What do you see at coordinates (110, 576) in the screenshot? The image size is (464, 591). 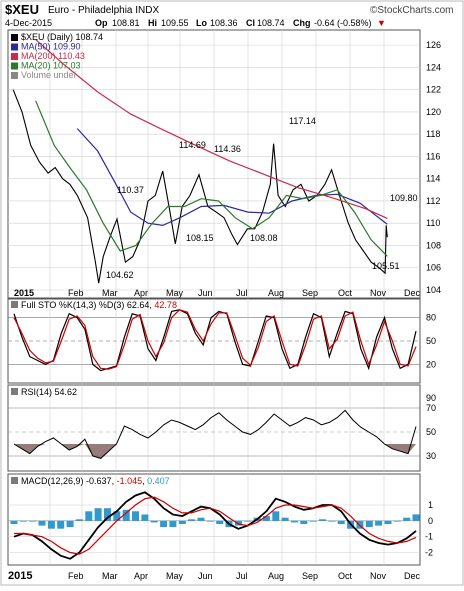 I see `footer-x-tick-label: Mar` at bounding box center [110, 576].